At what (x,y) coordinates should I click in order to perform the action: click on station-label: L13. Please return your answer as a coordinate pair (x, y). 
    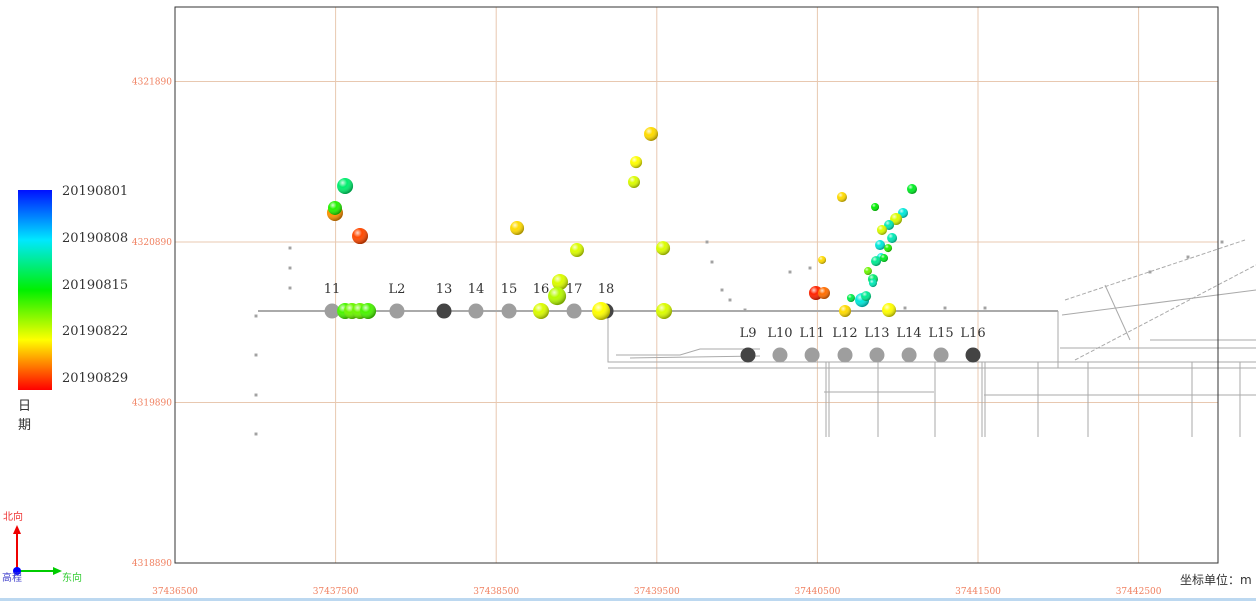
    Looking at the image, I should click on (876, 333).